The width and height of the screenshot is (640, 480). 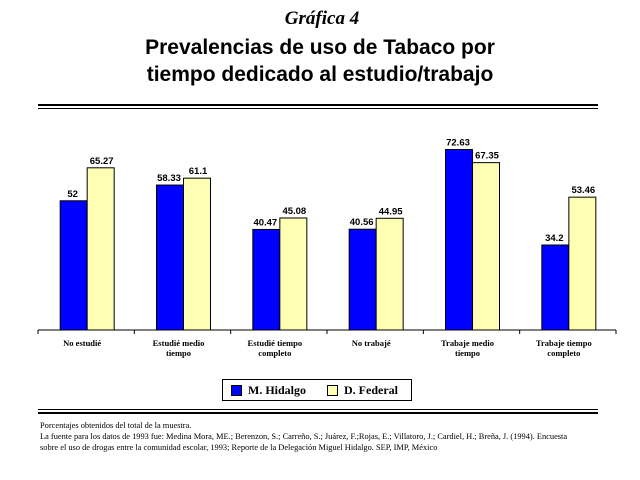 What do you see at coordinates (564, 343) in the screenshot?
I see `category-label-6-line-1: Trabaje tiempo` at bounding box center [564, 343].